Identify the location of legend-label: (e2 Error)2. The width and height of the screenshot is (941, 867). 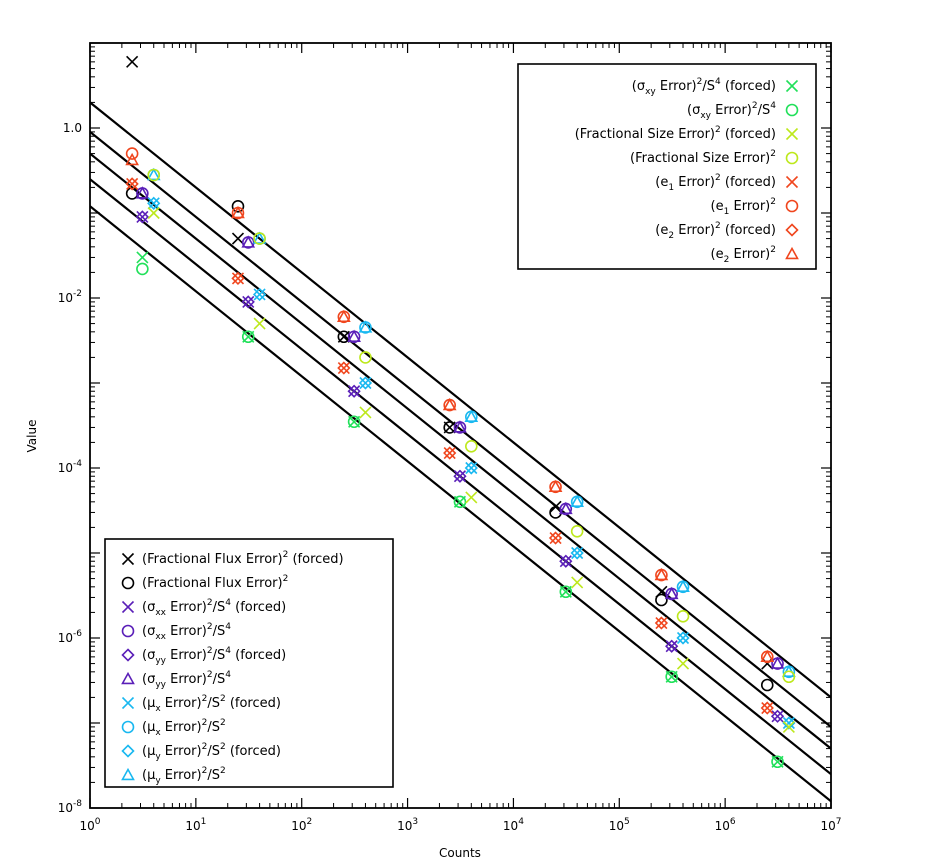
(743, 255).